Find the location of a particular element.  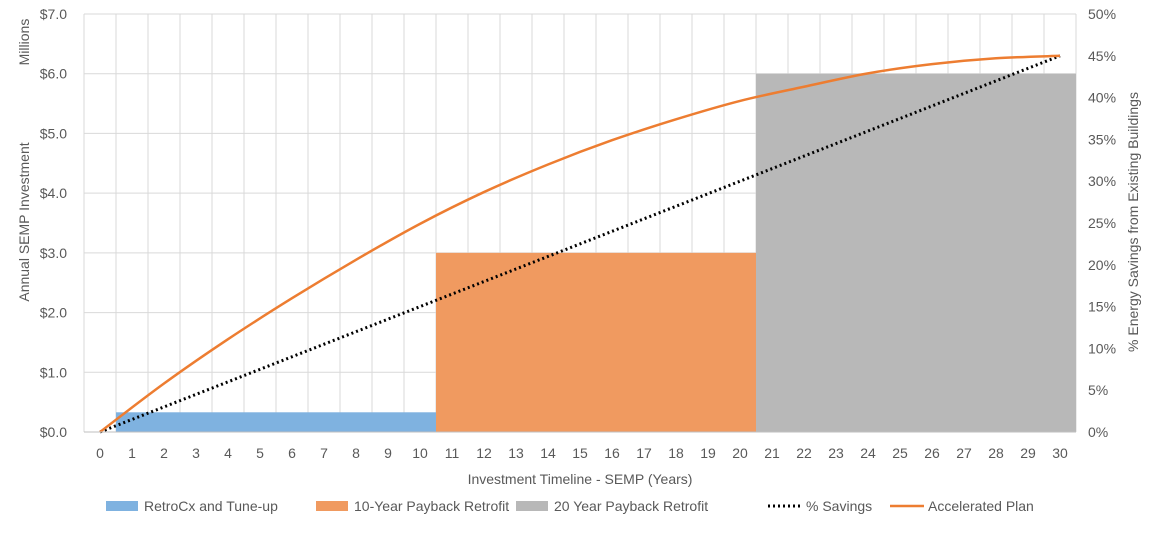

x-tick-label: 0 is located at coordinates (100, 453).